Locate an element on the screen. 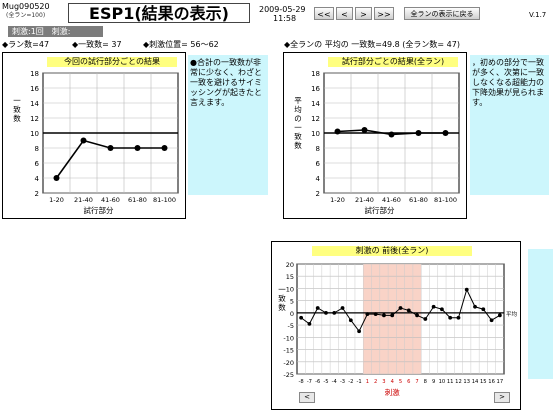 Image resolution: width=553 pixels, height=412 pixels. right-x-tick-label: 1-20 is located at coordinates (337, 200).